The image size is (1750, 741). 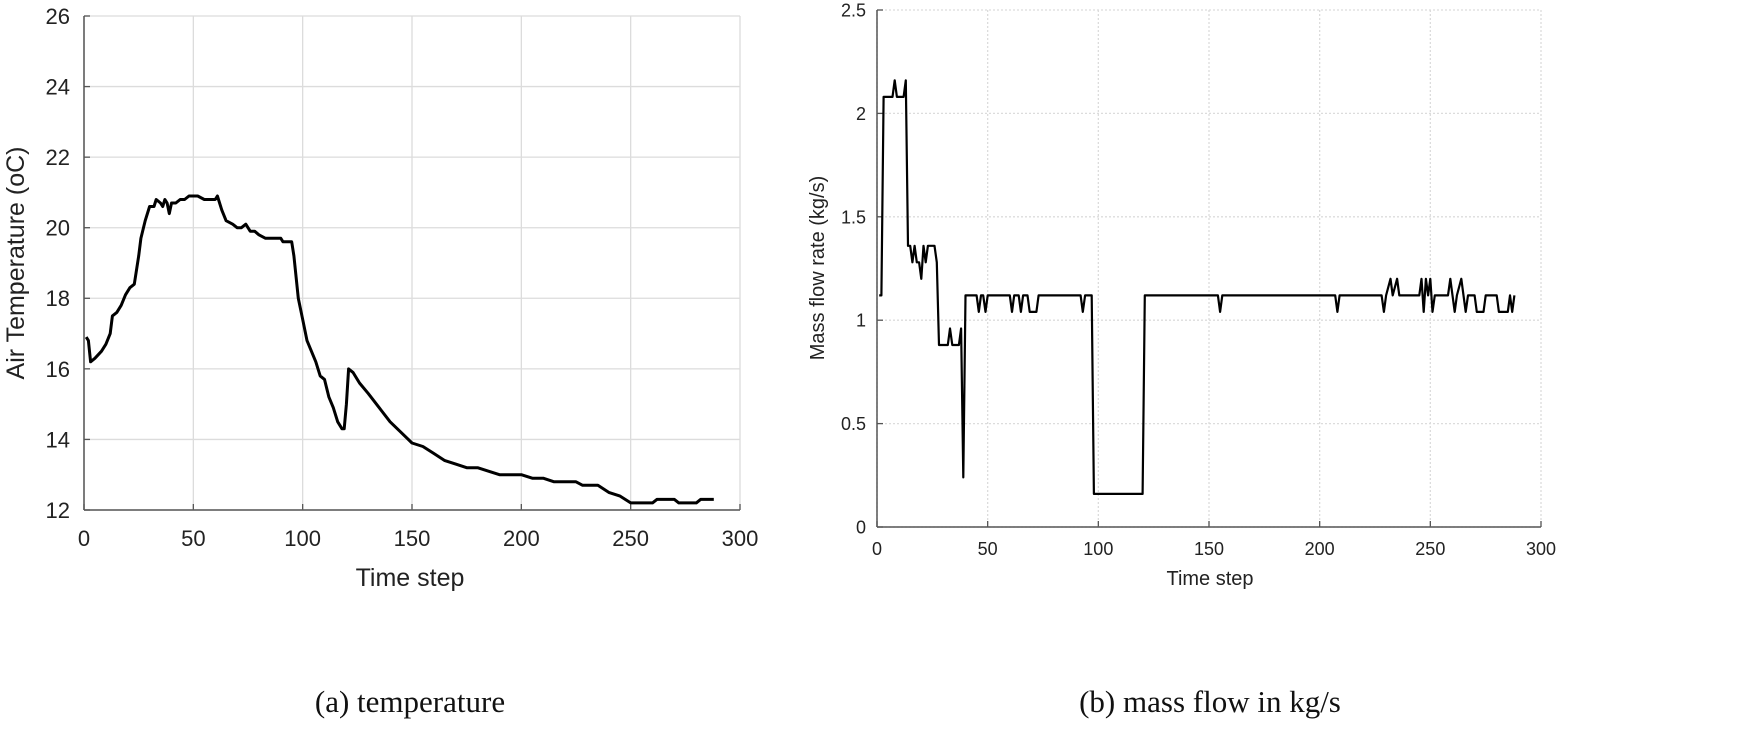 I want to click on temperature-x-tick-label: 100, so click(x=302, y=538).